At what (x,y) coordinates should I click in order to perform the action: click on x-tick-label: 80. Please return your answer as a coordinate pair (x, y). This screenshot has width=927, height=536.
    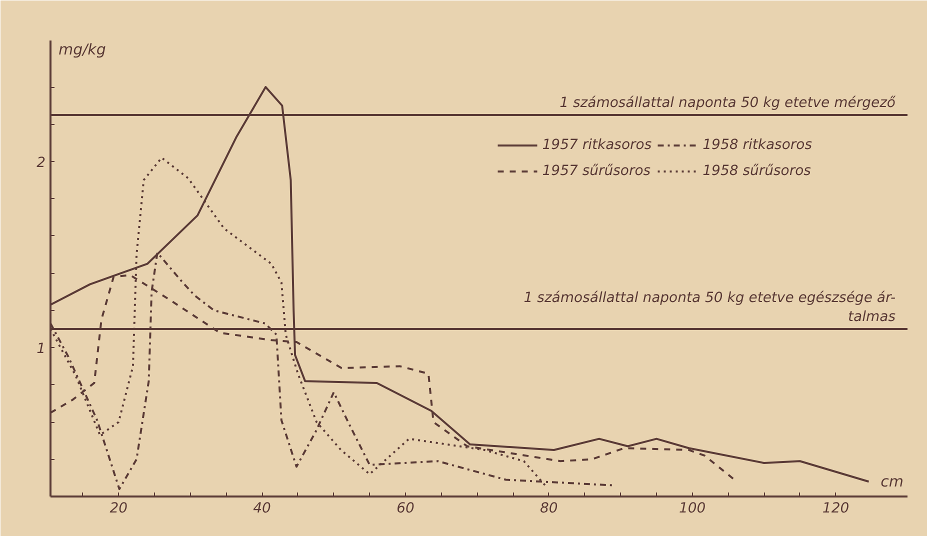
    Looking at the image, I should click on (549, 508).